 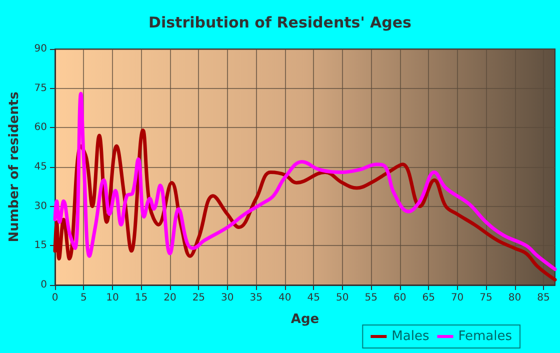 What do you see at coordinates (141, 298) in the screenshot?
I see `x-tick-label: 15` at bounding box center [141, 298].